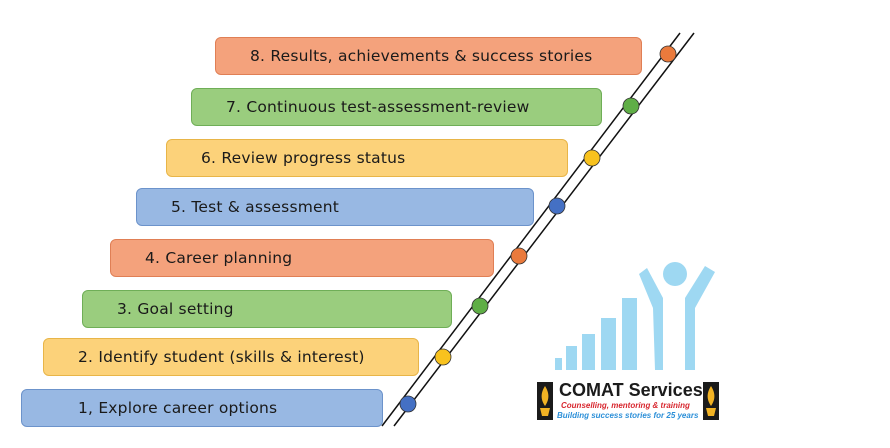  I want to click on step-4-label: 4. Career planning, so click(219, 258).